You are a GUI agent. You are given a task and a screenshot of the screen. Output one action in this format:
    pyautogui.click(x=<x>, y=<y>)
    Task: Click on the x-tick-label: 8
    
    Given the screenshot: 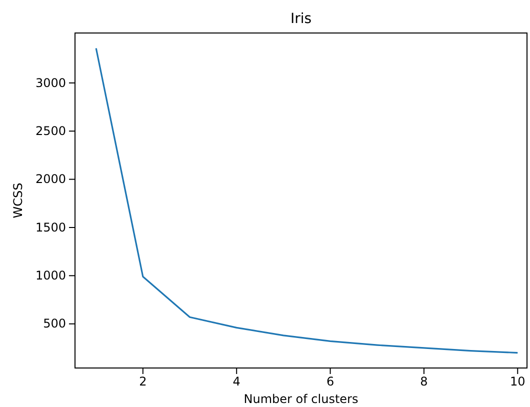 What is the action you would take?
    pyautogui.click(x=424, y=381)
    